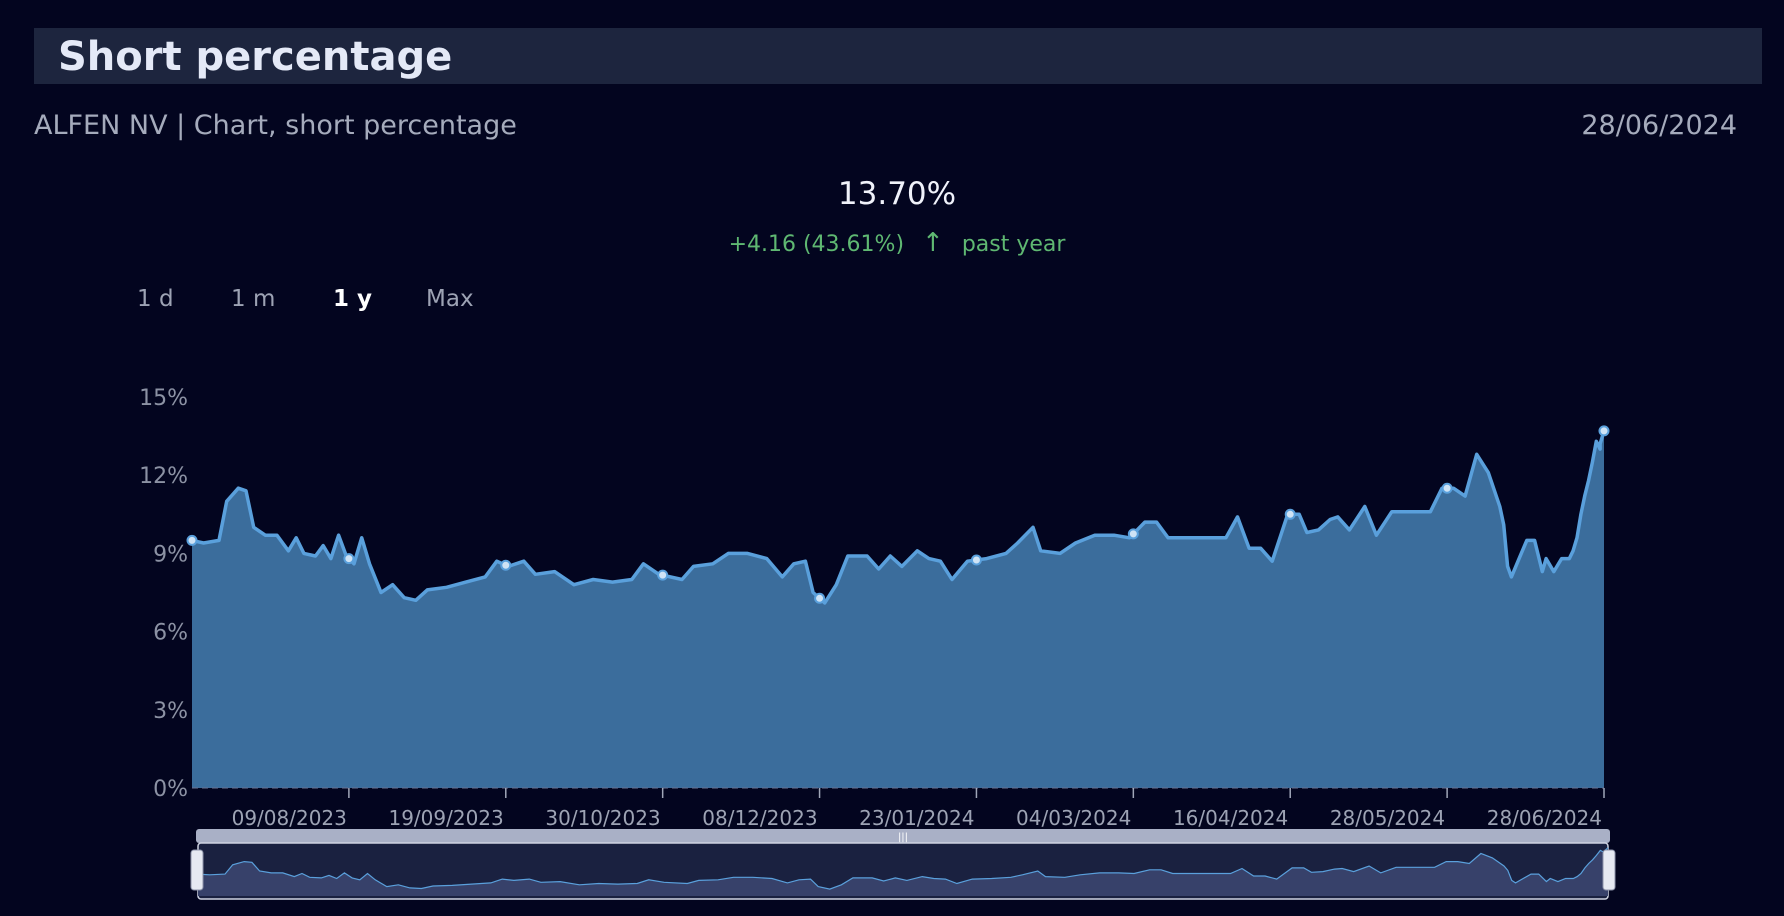  What do you see at coordinates (289, 818) in the screenshot?
I see `x-tick-label: 09/08/2023` at bounding box center [289, 818].